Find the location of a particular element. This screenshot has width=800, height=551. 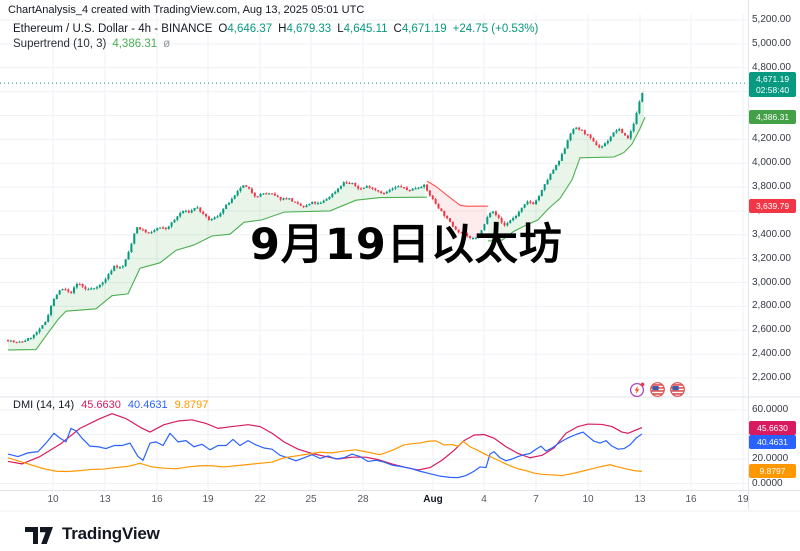

price-tick-label: 2,600.00 is located at coordinates (771, 330).